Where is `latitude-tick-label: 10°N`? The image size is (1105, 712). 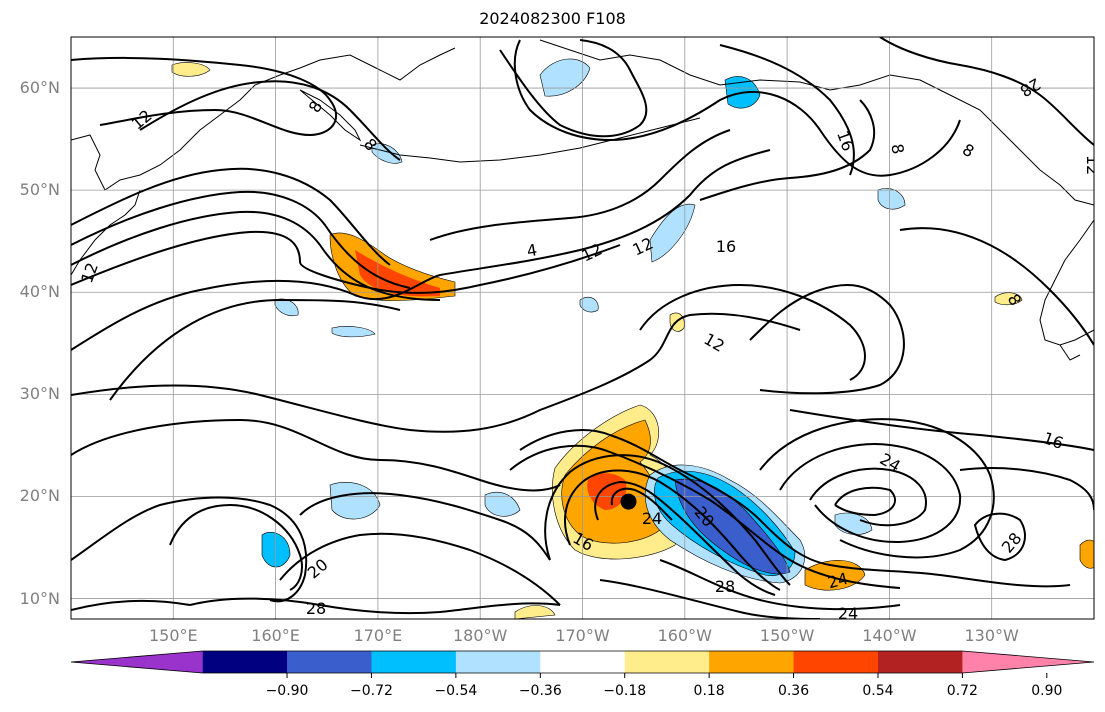
latitude-tick-label: 10°N is located at coordinates (39, 598).